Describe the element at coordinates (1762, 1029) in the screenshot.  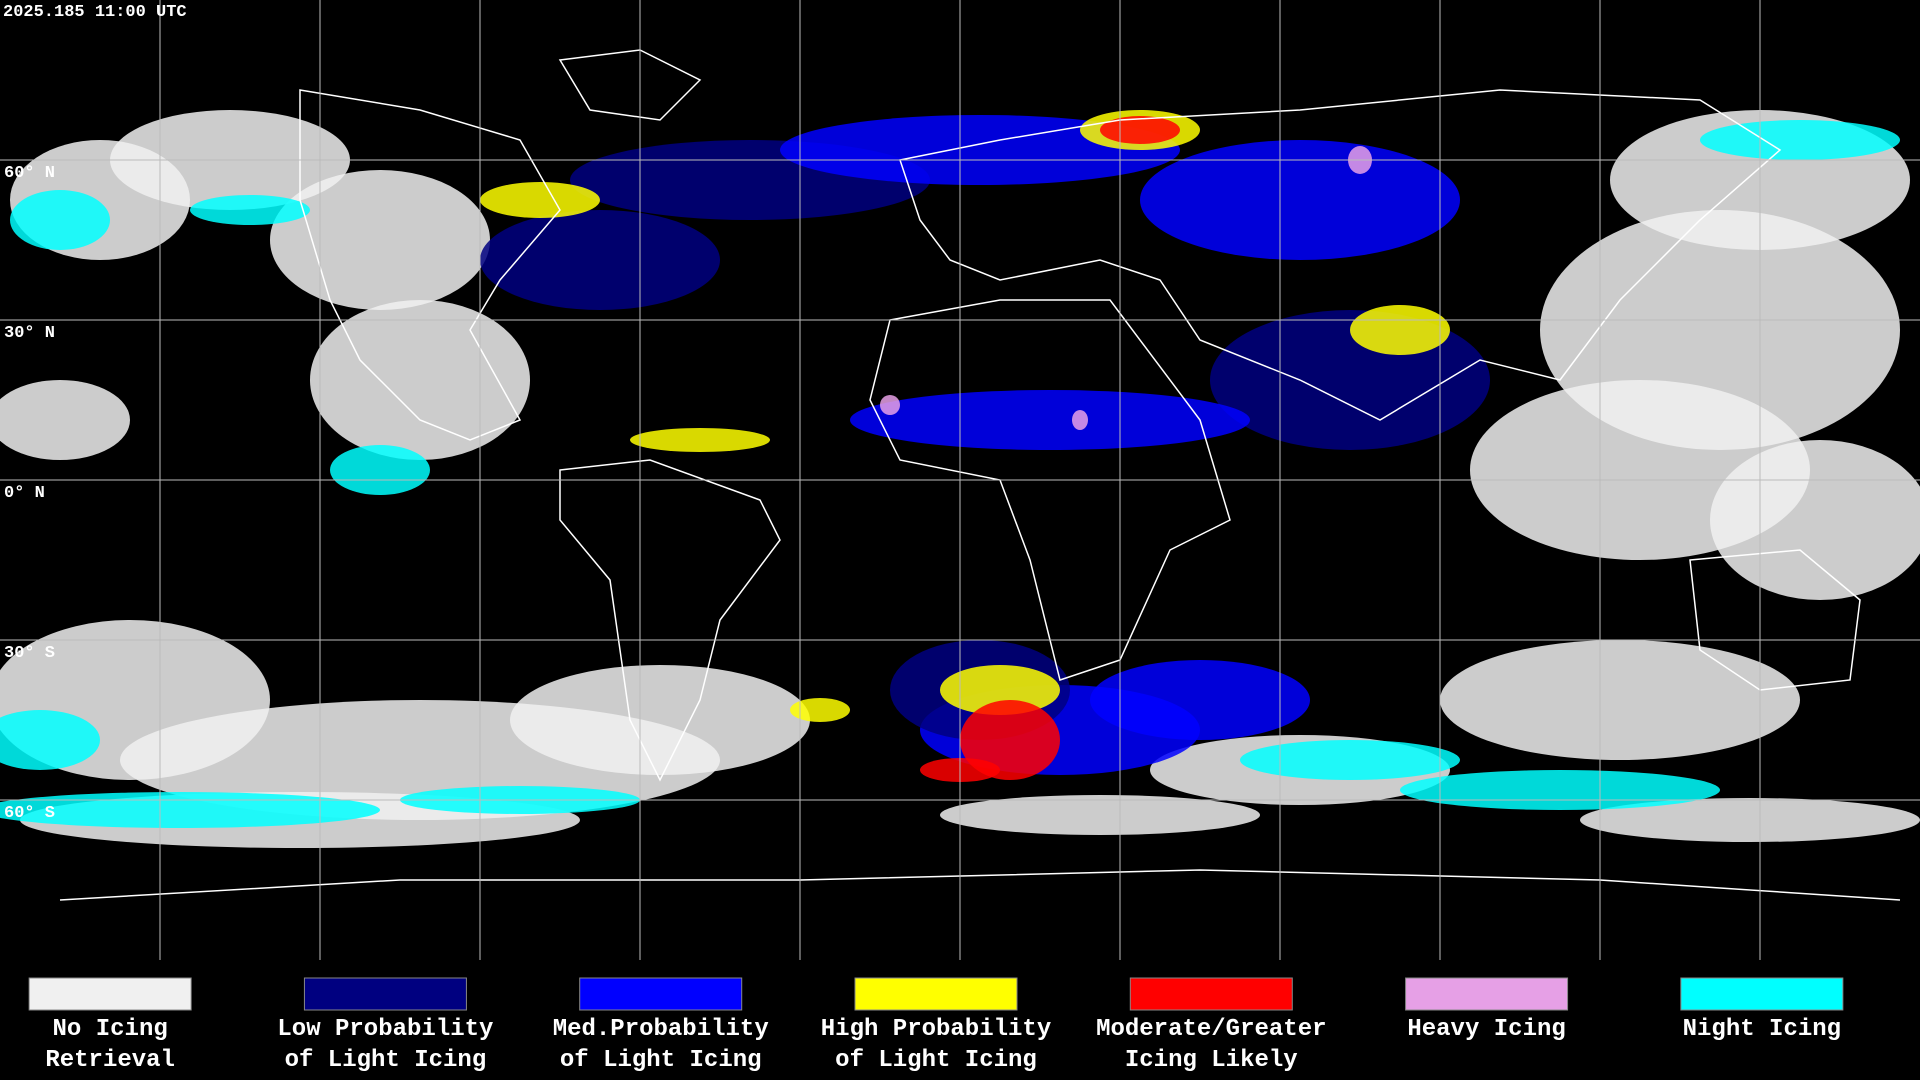
I see `legend-label: Night Icing` at that location.